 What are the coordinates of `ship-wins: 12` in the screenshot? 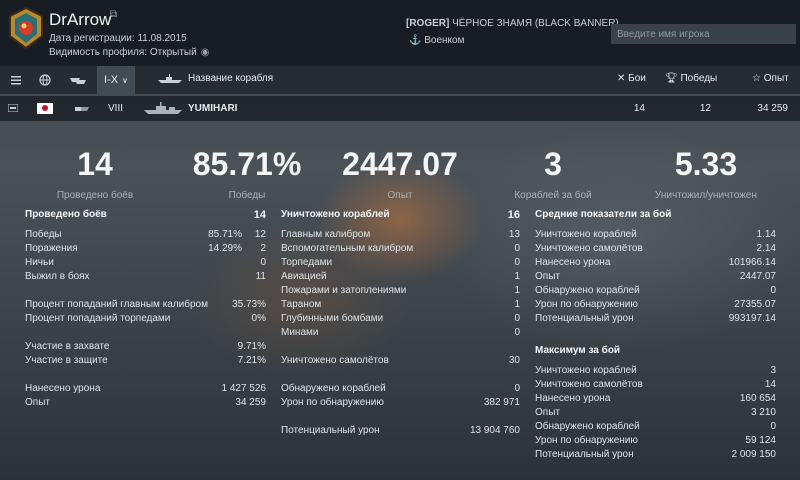 It's located at (705, 108).